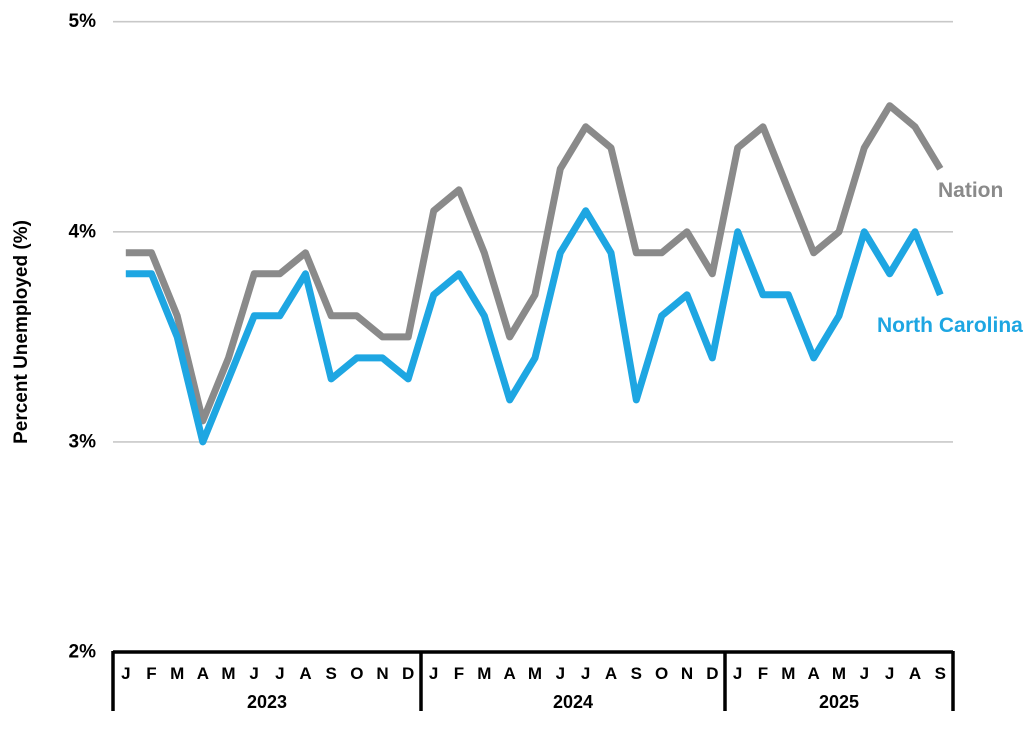 The height and width of the screenshot is (743, 1024). What do you see at coordinates (177, 673) in the screenshot?
I see `month-tick-2023-2: M` at bounding box center [177, 673].